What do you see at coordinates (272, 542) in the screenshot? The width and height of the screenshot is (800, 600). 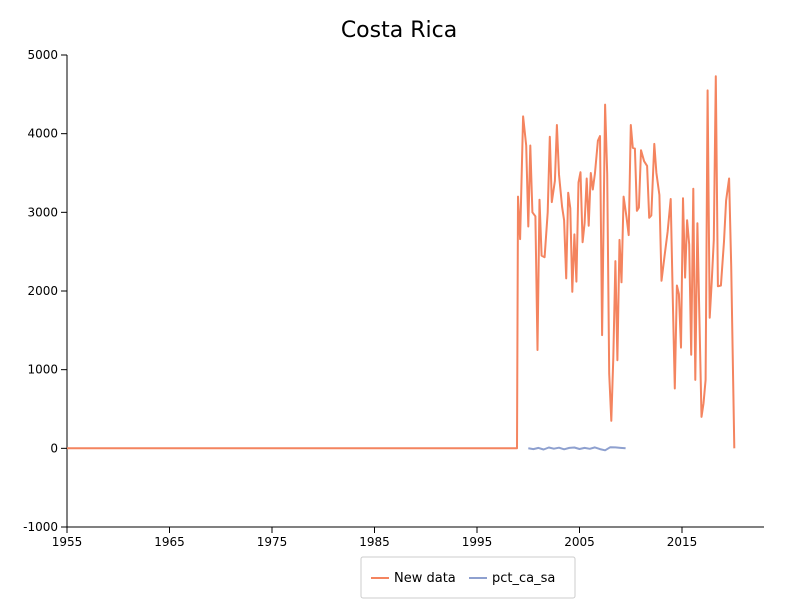 I see `x-tick-label: 1975` at bounding box center [272, 542].